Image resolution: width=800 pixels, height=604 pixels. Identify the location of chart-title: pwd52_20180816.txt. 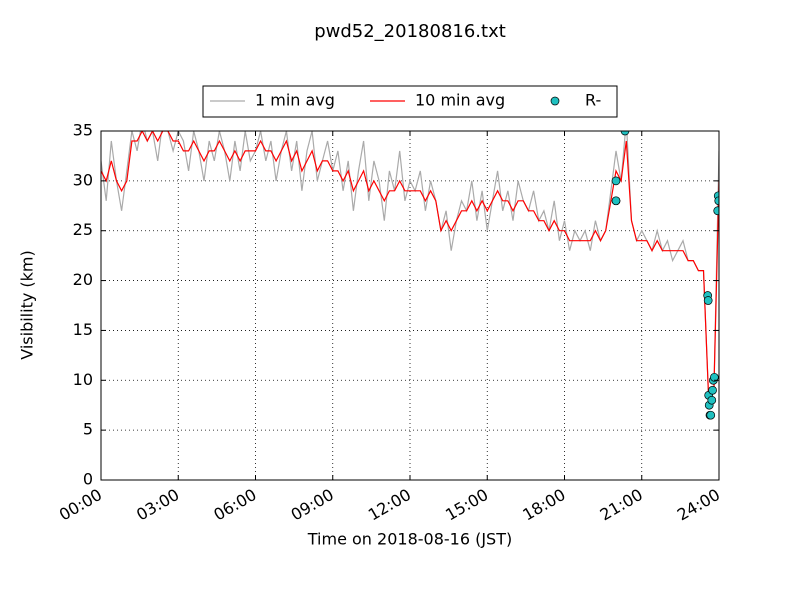
(410, 31).